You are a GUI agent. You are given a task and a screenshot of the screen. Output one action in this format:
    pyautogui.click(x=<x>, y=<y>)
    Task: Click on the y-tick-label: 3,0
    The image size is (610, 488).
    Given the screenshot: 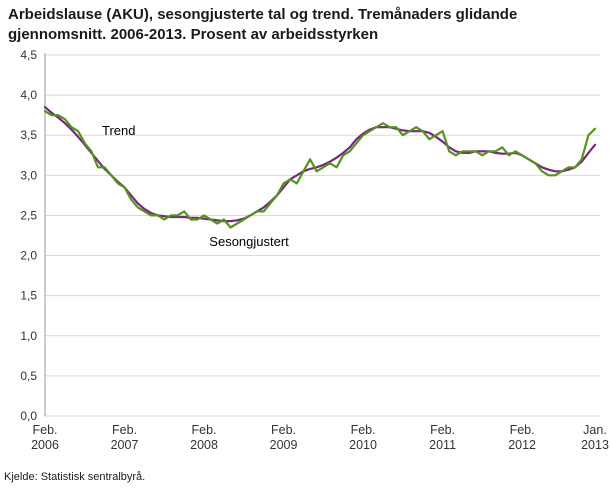 What is the action you would take?
    pyautogui.click(x=28, y=175)
    